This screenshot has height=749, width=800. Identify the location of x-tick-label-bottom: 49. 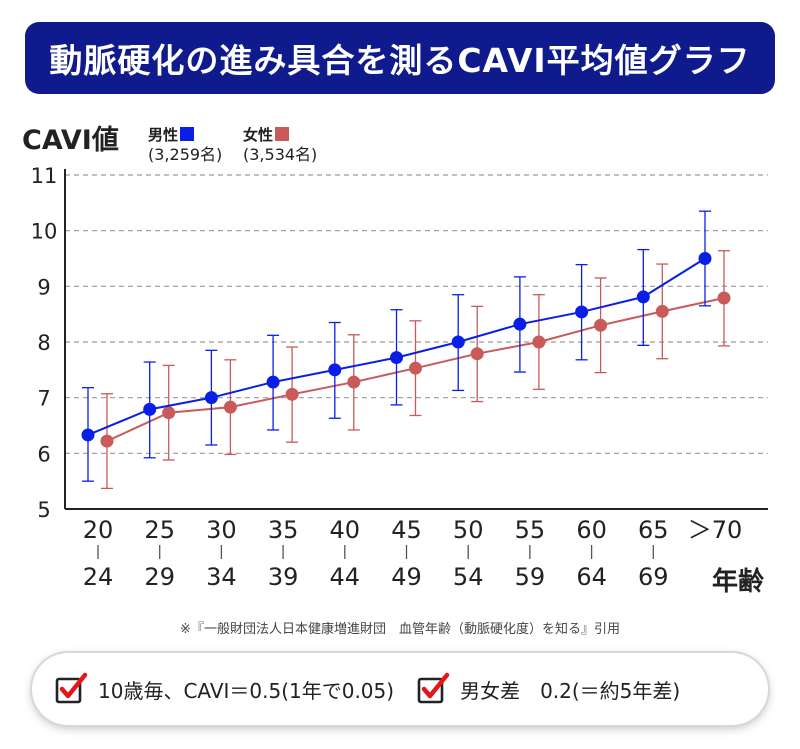
(406, 577).